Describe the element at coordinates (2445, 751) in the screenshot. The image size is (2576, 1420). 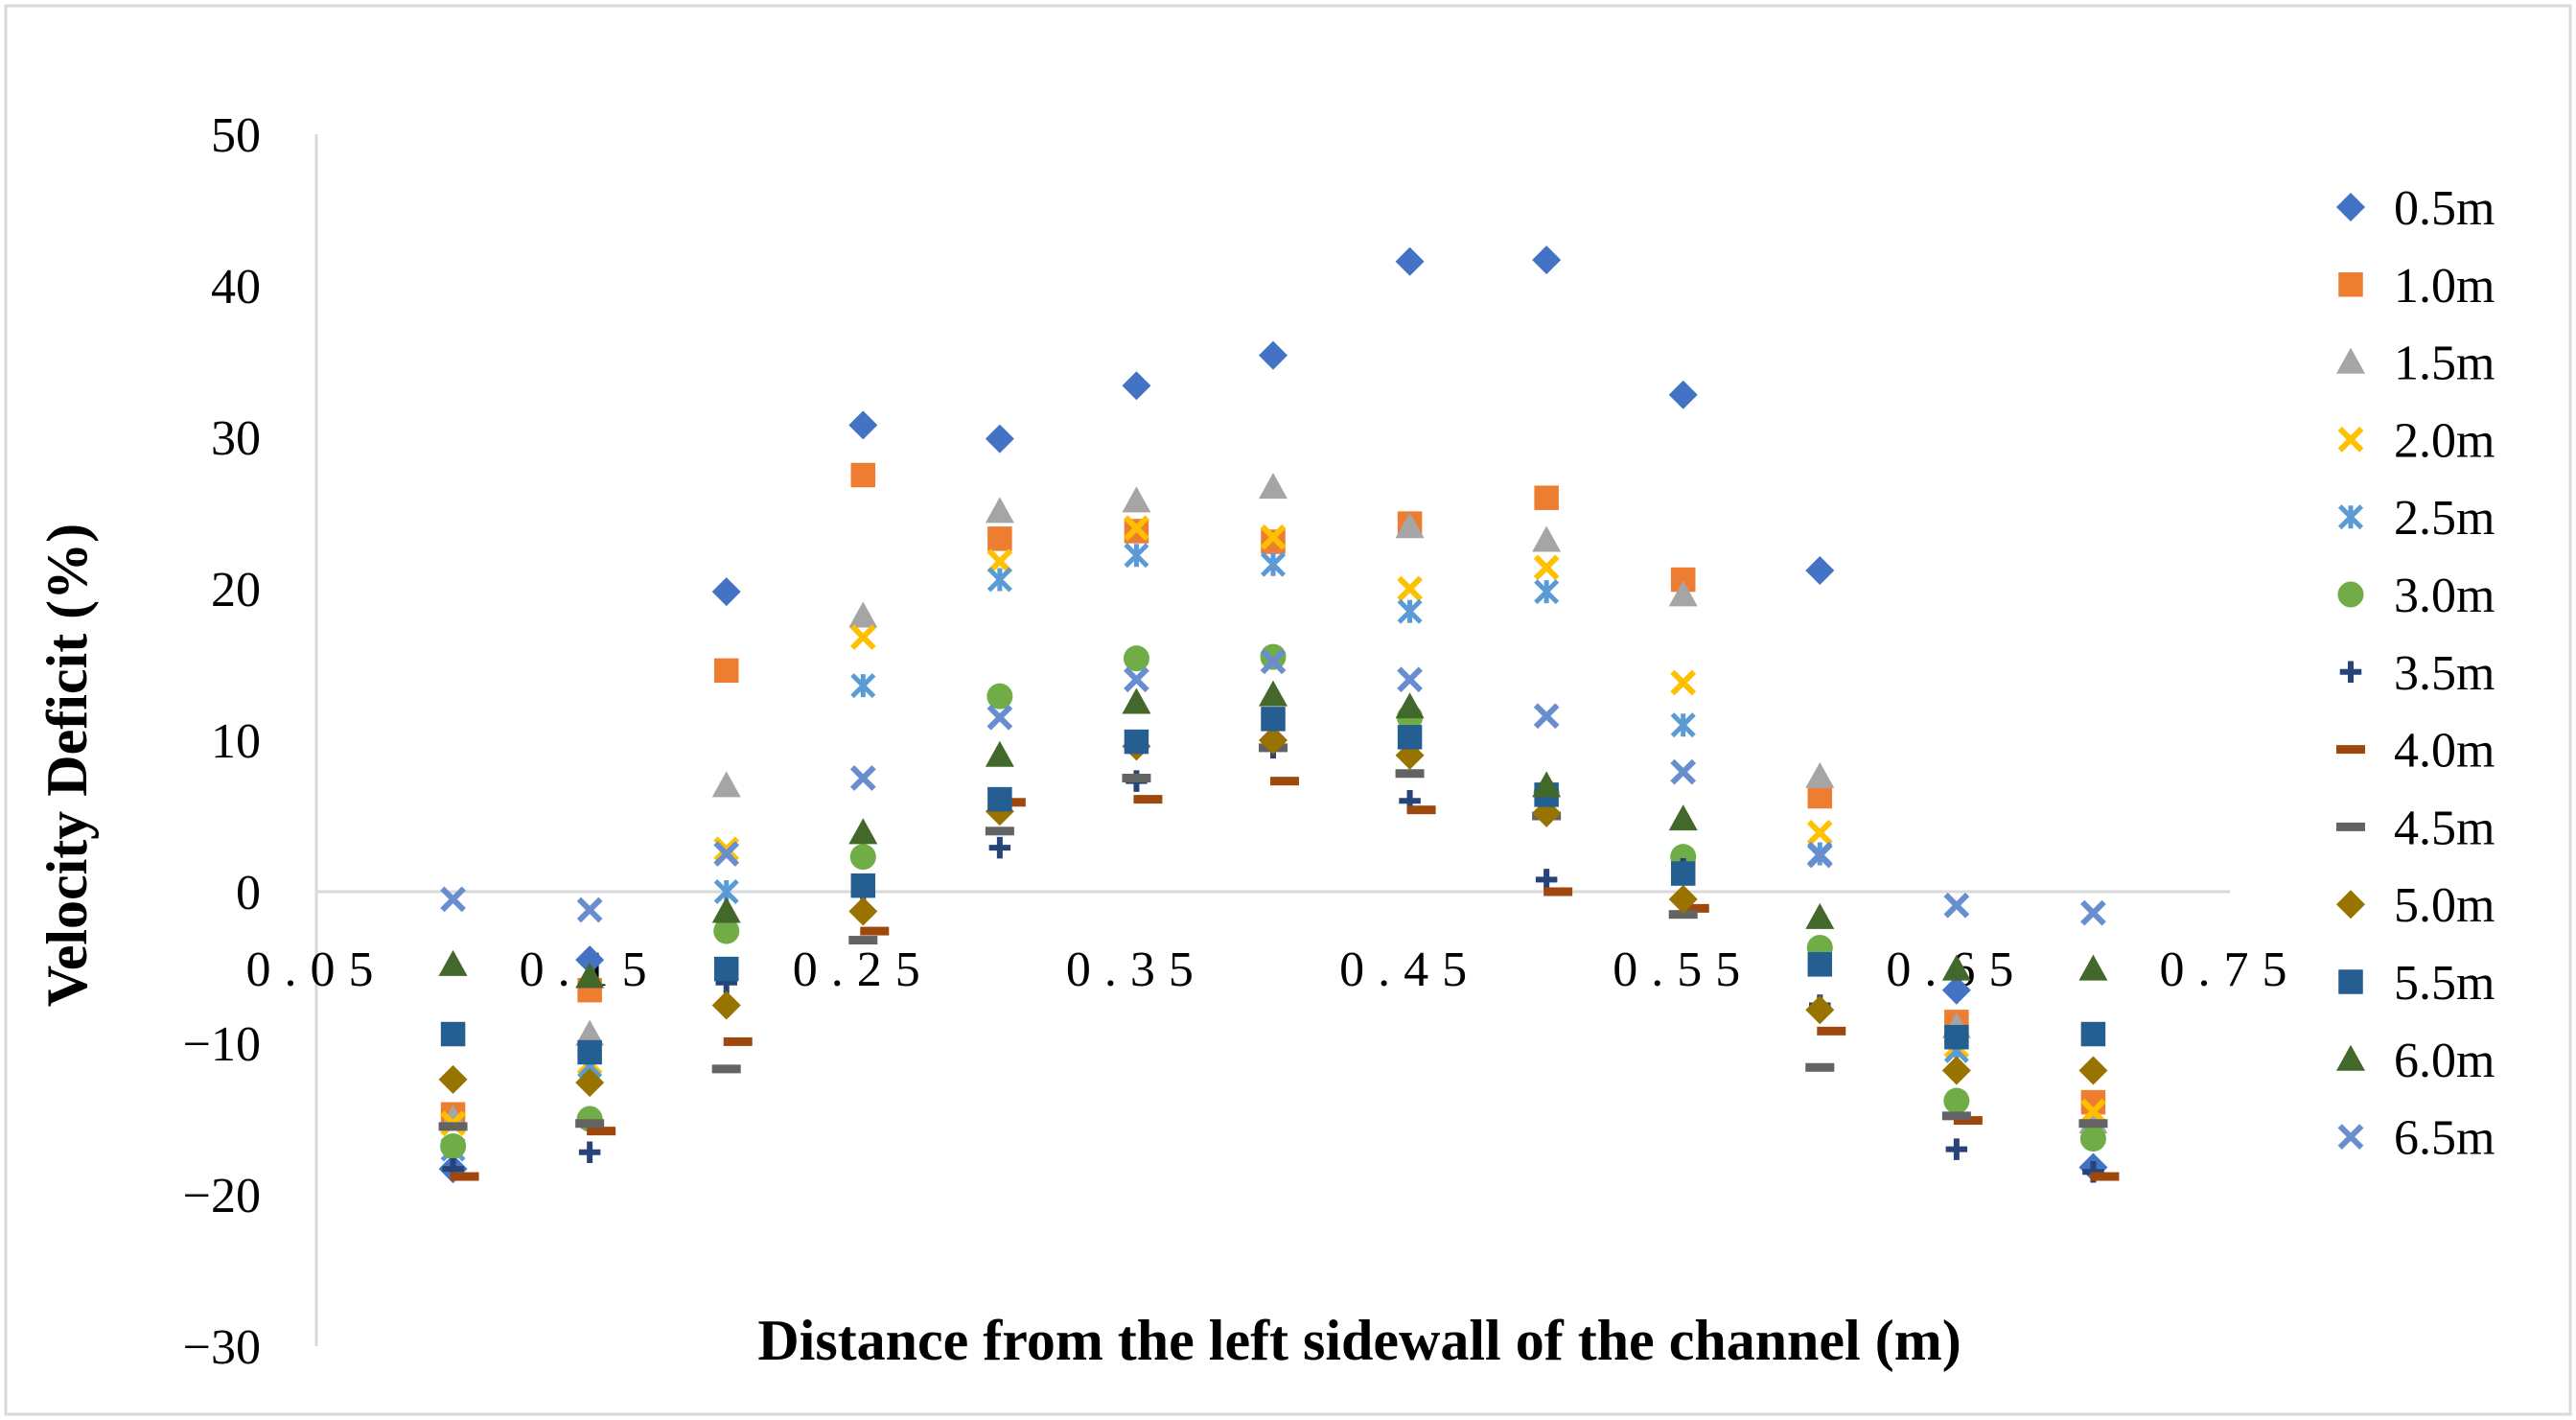
I see `legend-label: 4.0m` at that location.